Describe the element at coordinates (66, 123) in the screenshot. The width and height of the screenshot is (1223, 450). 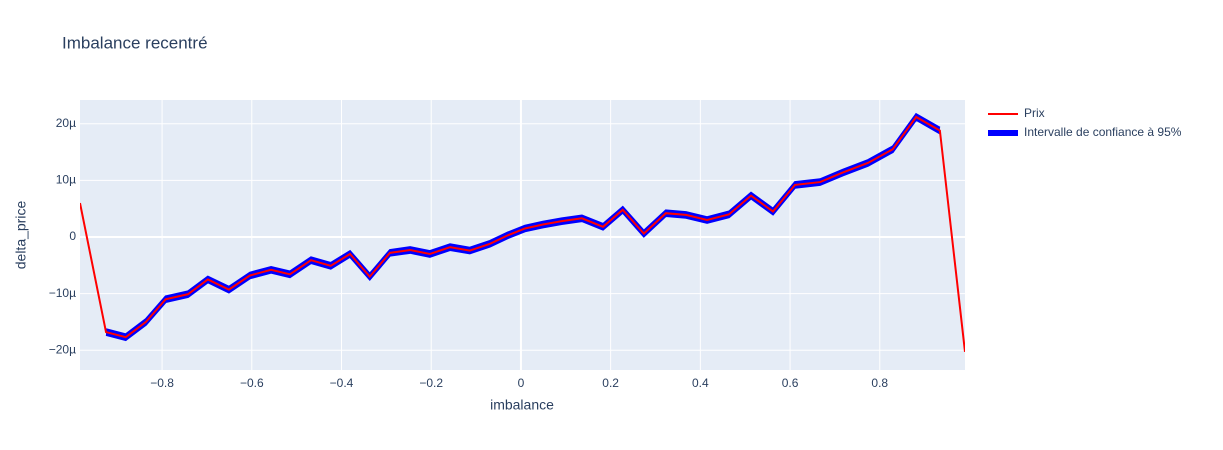
I see `y-tick-label: 20µ` at that location.